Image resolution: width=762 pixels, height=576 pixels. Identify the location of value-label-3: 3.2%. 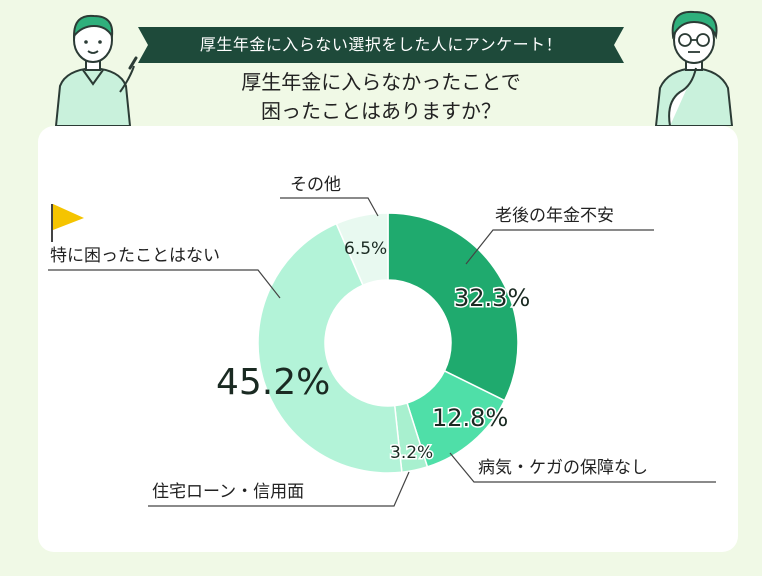
(411, 453).